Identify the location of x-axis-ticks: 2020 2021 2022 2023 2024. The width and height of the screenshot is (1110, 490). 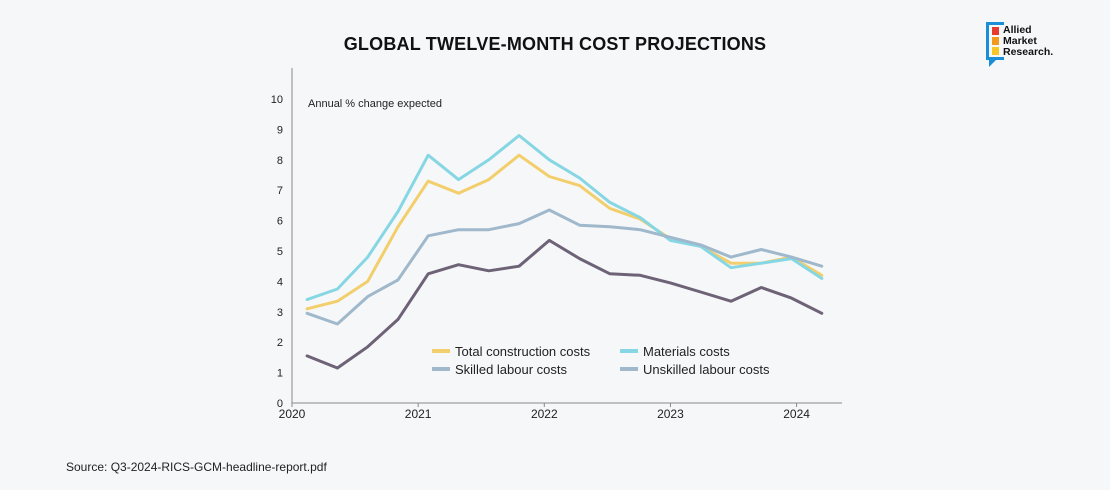
(544, 412).